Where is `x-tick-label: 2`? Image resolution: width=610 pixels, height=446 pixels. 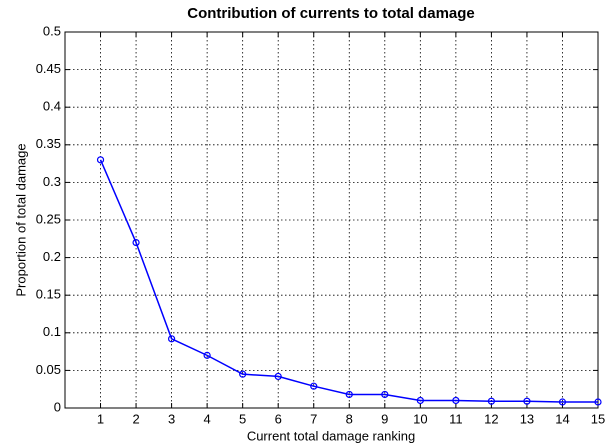 x-tick-label: 2 is located at coordinates (135, 418).